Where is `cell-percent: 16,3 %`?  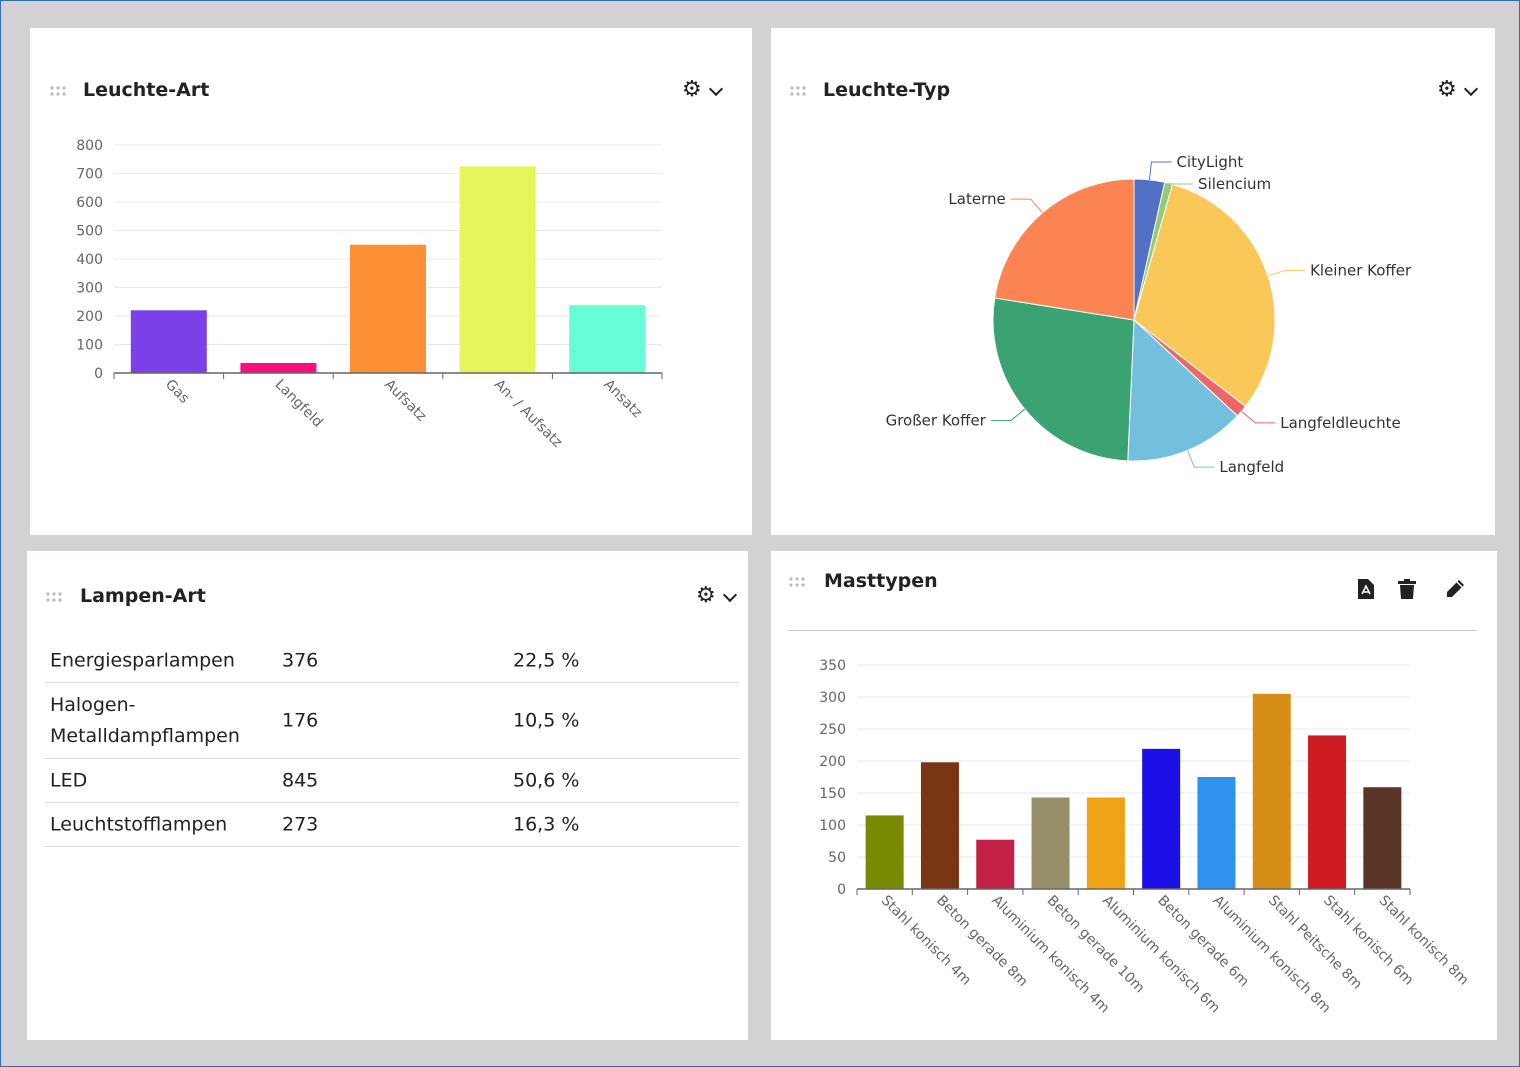
cell-percent: 16,3 % is located at coordinates (546, 824).